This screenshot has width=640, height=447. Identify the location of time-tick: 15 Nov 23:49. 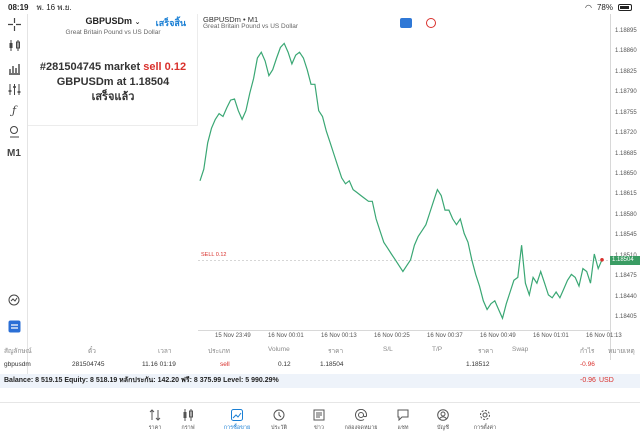
(233, 336).